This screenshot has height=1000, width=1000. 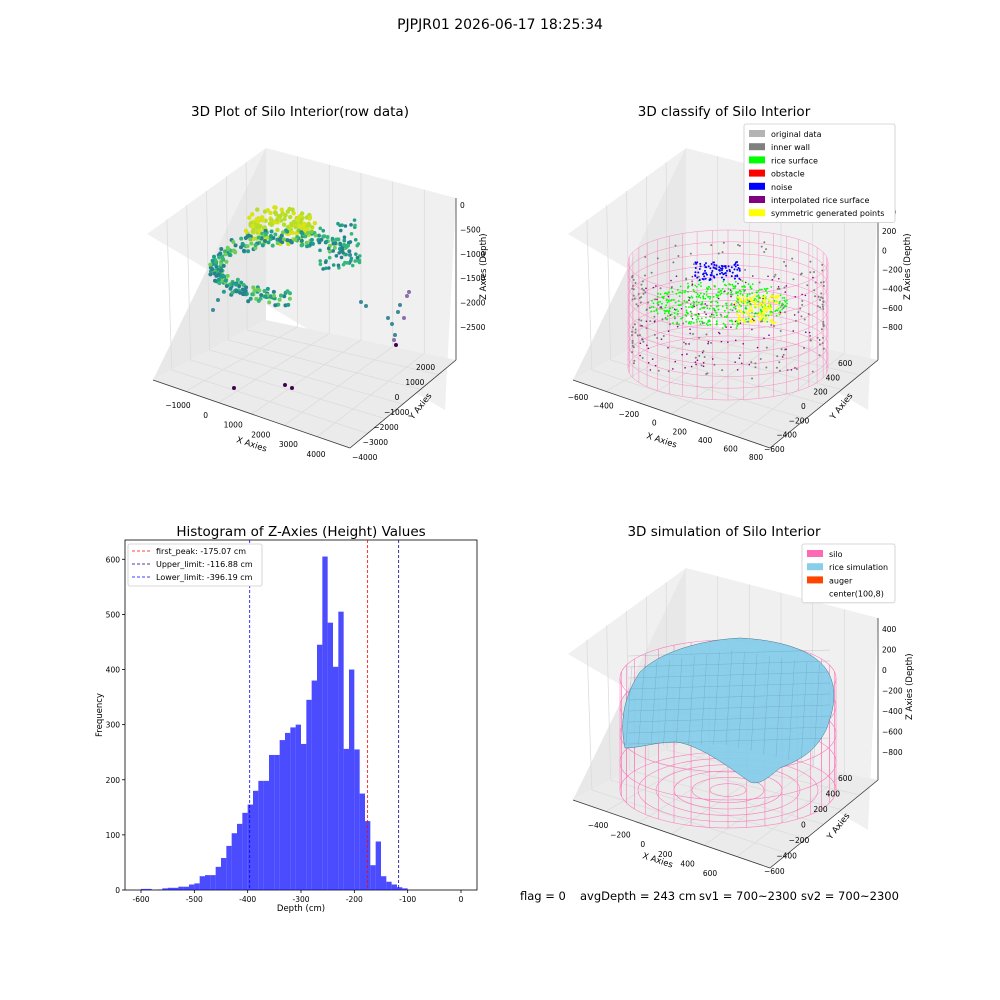 I want to click on chart-title: Histogram of Z-Axies (Height) Values, so click(x=300, y=532).